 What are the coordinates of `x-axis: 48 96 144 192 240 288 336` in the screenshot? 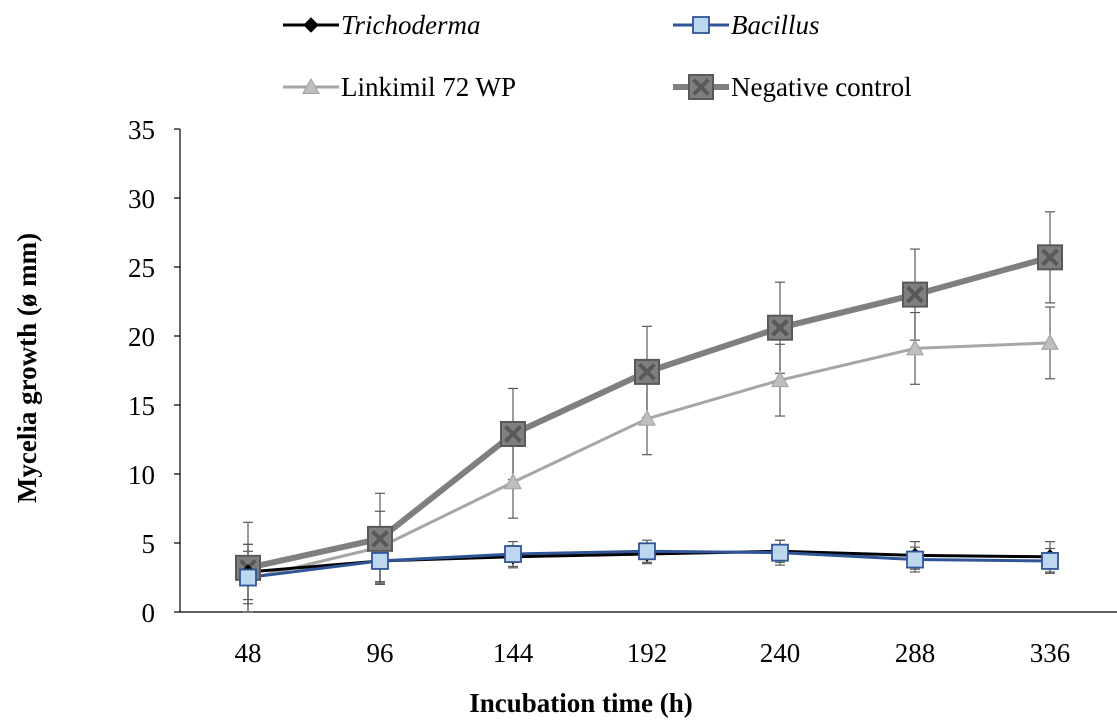 It's located at (648, 639).